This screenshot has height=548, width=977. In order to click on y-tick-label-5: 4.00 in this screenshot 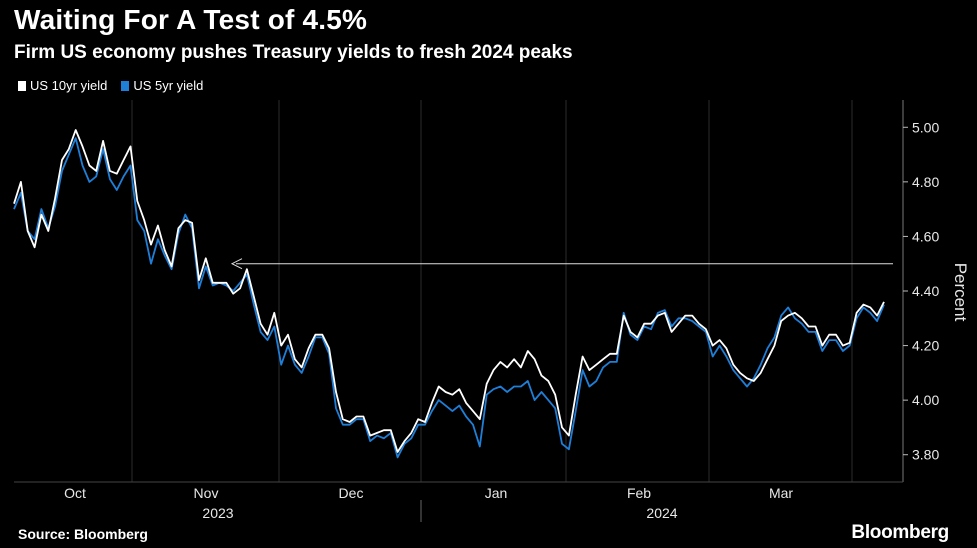, I will do `click(925, 400)`.